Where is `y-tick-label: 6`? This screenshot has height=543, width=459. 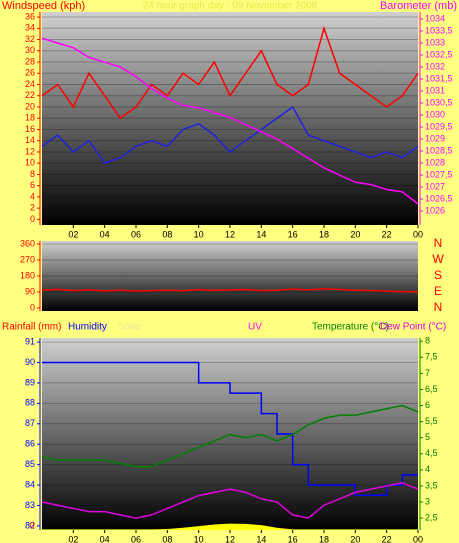
y-tick-label: 6 is located at coordinates (32, 185).